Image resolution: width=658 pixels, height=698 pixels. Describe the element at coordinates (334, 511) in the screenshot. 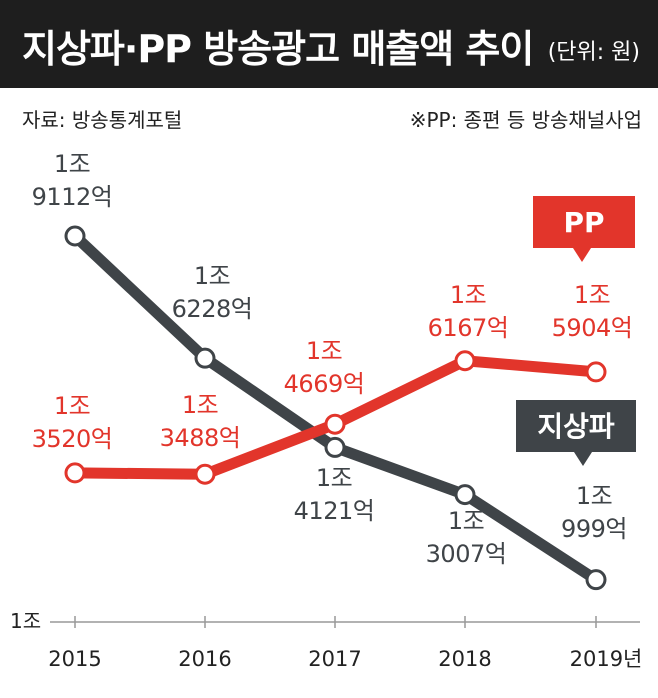

I see `broadcast-value-label-2-line1: 4121억` at that location.